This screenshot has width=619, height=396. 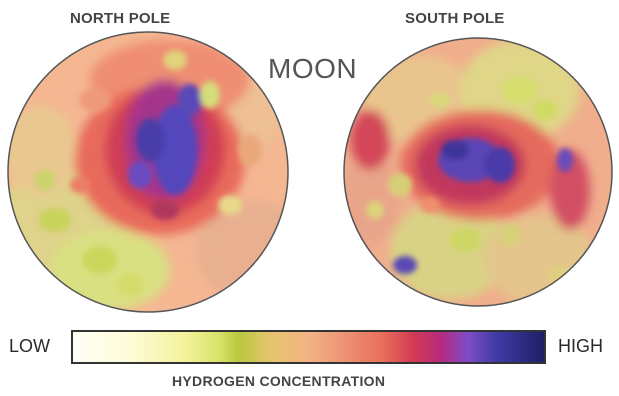 What do you see at coordinates (313, 68) in the screenshot?
I see `moon-title: MOON` at bounding box center [313, 68].